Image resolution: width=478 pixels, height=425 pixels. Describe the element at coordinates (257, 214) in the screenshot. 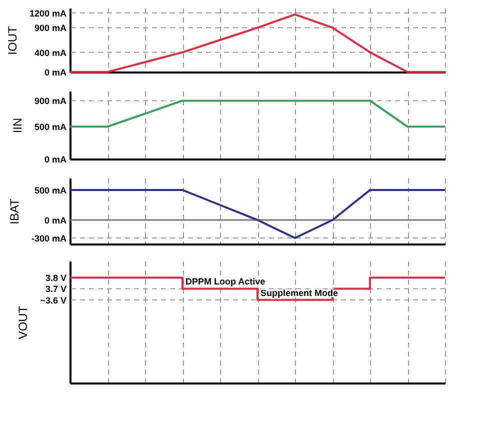

I see `line-series` at that location.